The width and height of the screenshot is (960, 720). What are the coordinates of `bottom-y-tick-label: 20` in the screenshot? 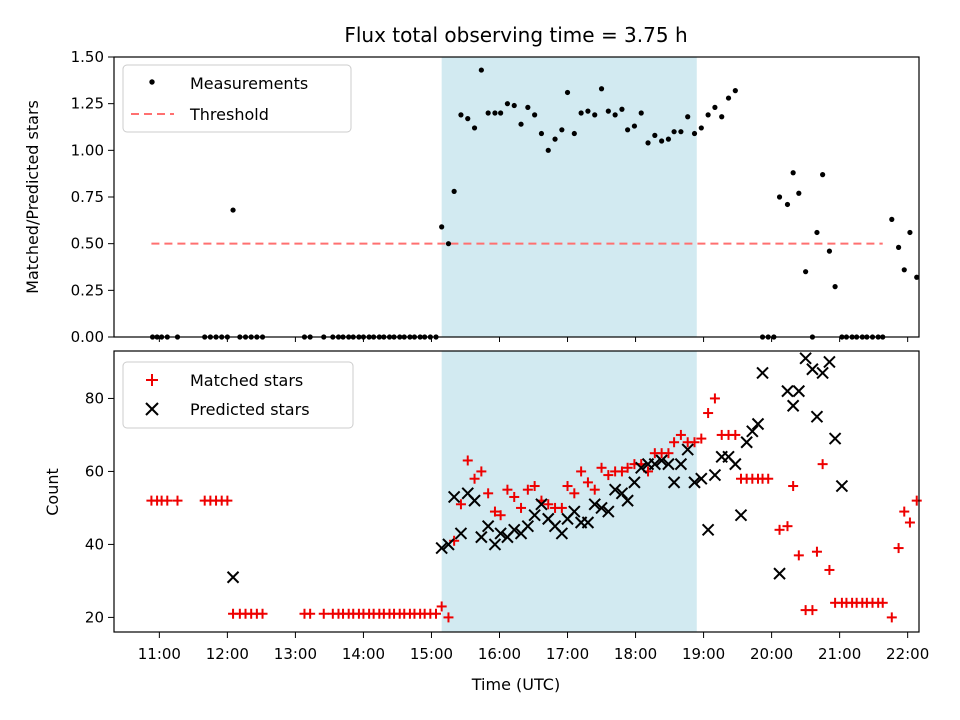 It's located at (94, 617).